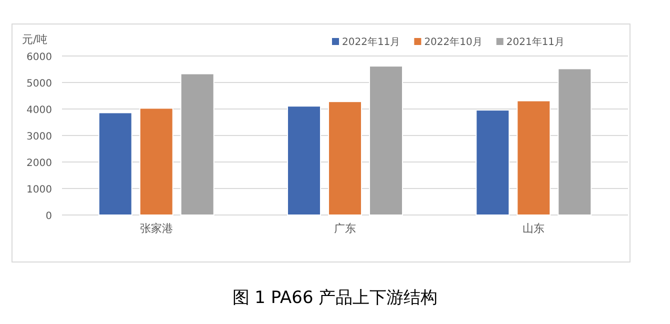 This screenshot has width=670, height=324. What do you see at coordinates (535, 42) in the screenshot?
I see `legend-label: 2021年11月` at bounding box center [535, 42].